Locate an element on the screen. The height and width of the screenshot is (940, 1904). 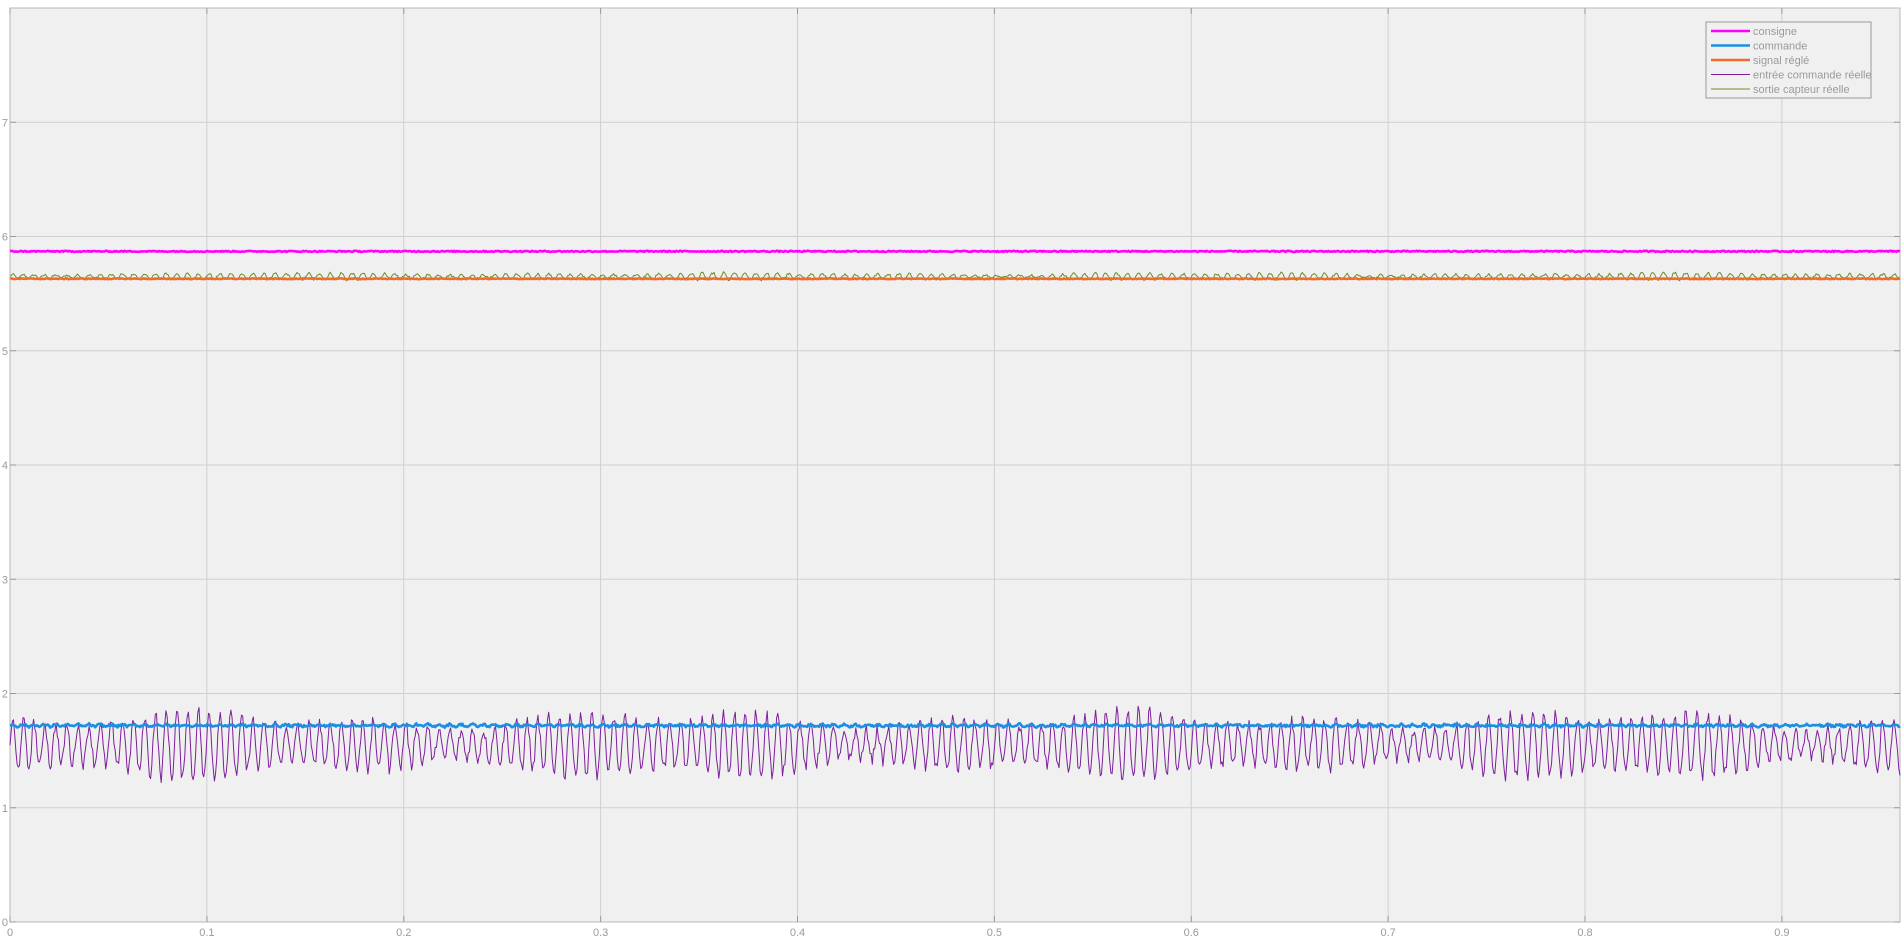
y-tick-label: 5 is located at coordinates (5, 352).